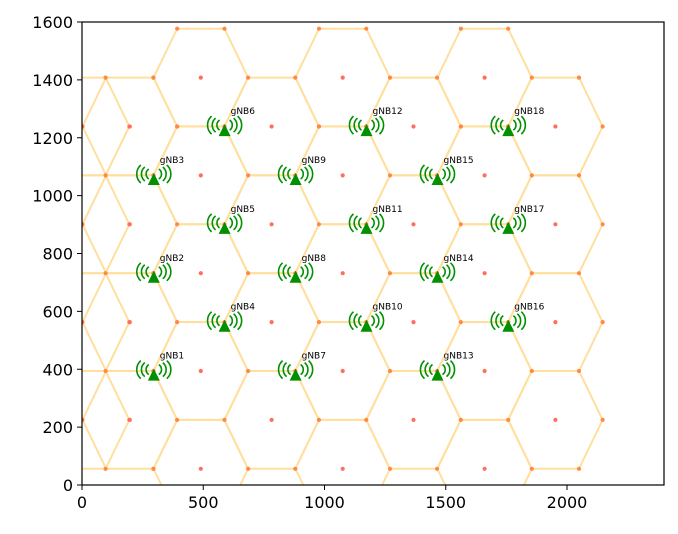 This screenshot has height=534, width=678. Describe the element at coordinates (57, 254) in the screenshot. I see `y-axis: 0 200 400 600 800 1000 1200 1400 1600` at that location.